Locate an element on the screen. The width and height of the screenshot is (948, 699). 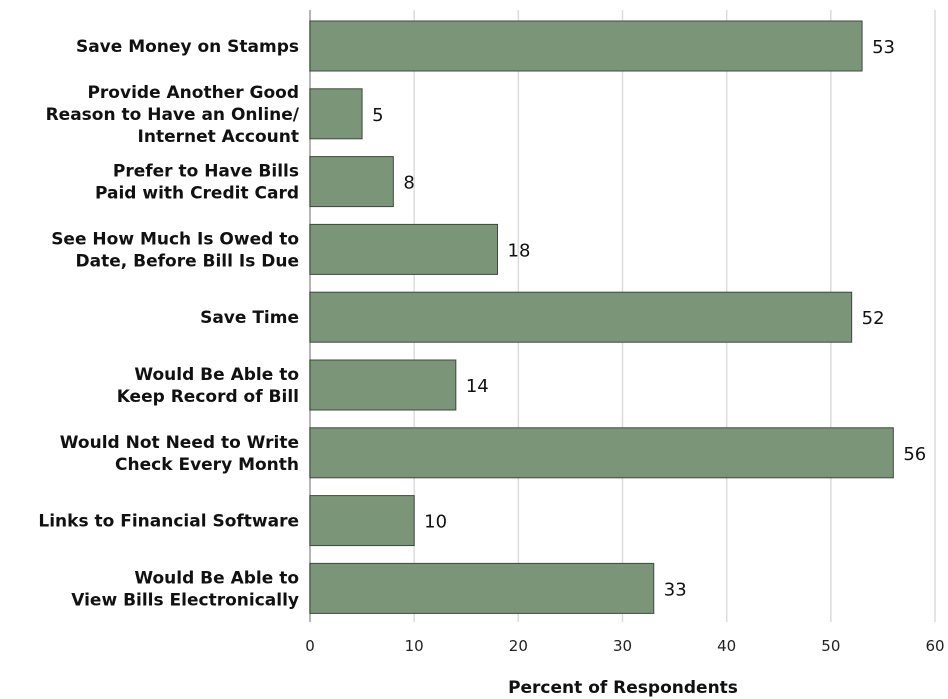
x-tick-label: 20 is located at coordinates (518, 646).